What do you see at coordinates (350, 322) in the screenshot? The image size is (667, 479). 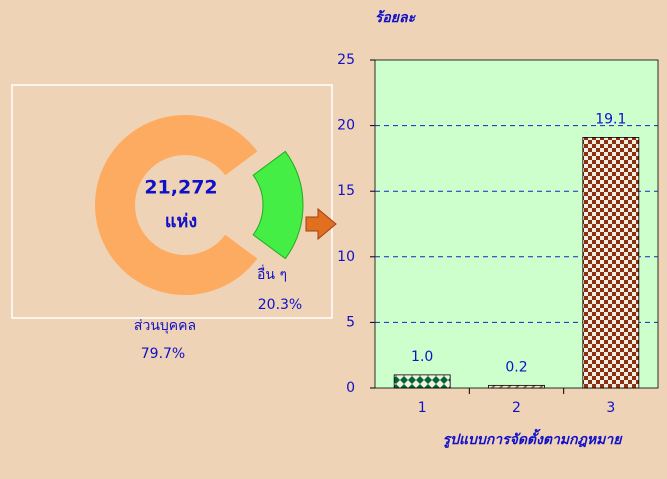 I see `y-tick-label: 5` at bounding box center [350, 322].